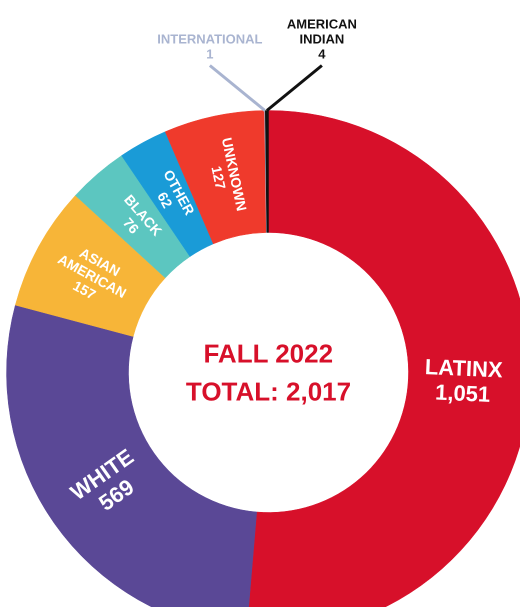 This screenshot has width=520, height=607. I want to click on data-label: 1,051, so click(462, 393).